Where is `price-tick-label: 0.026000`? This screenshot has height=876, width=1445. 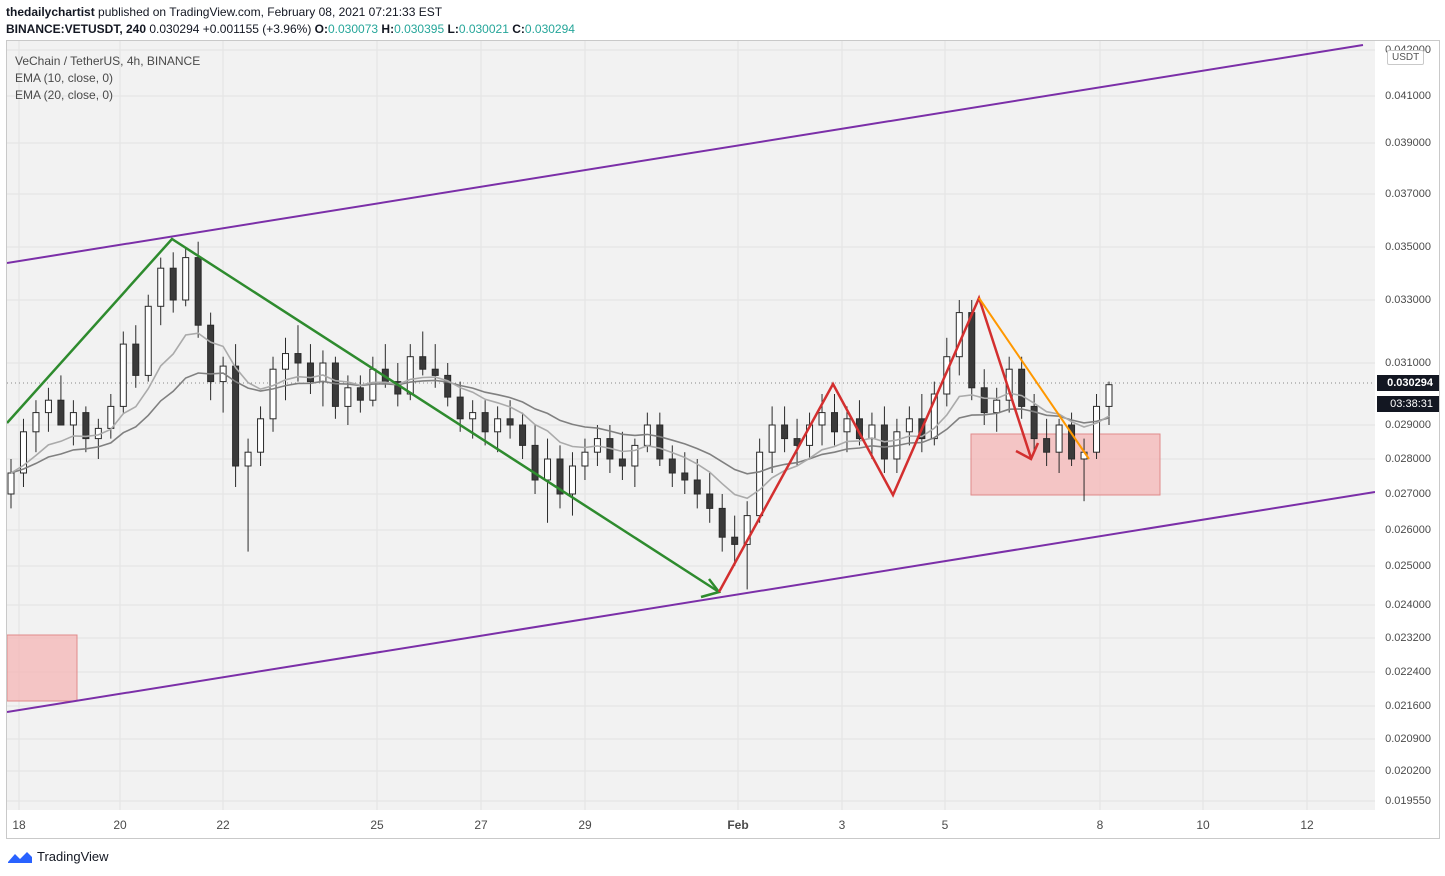 price-tick-label: 0.026000 is located at coordinates (1408, 530).